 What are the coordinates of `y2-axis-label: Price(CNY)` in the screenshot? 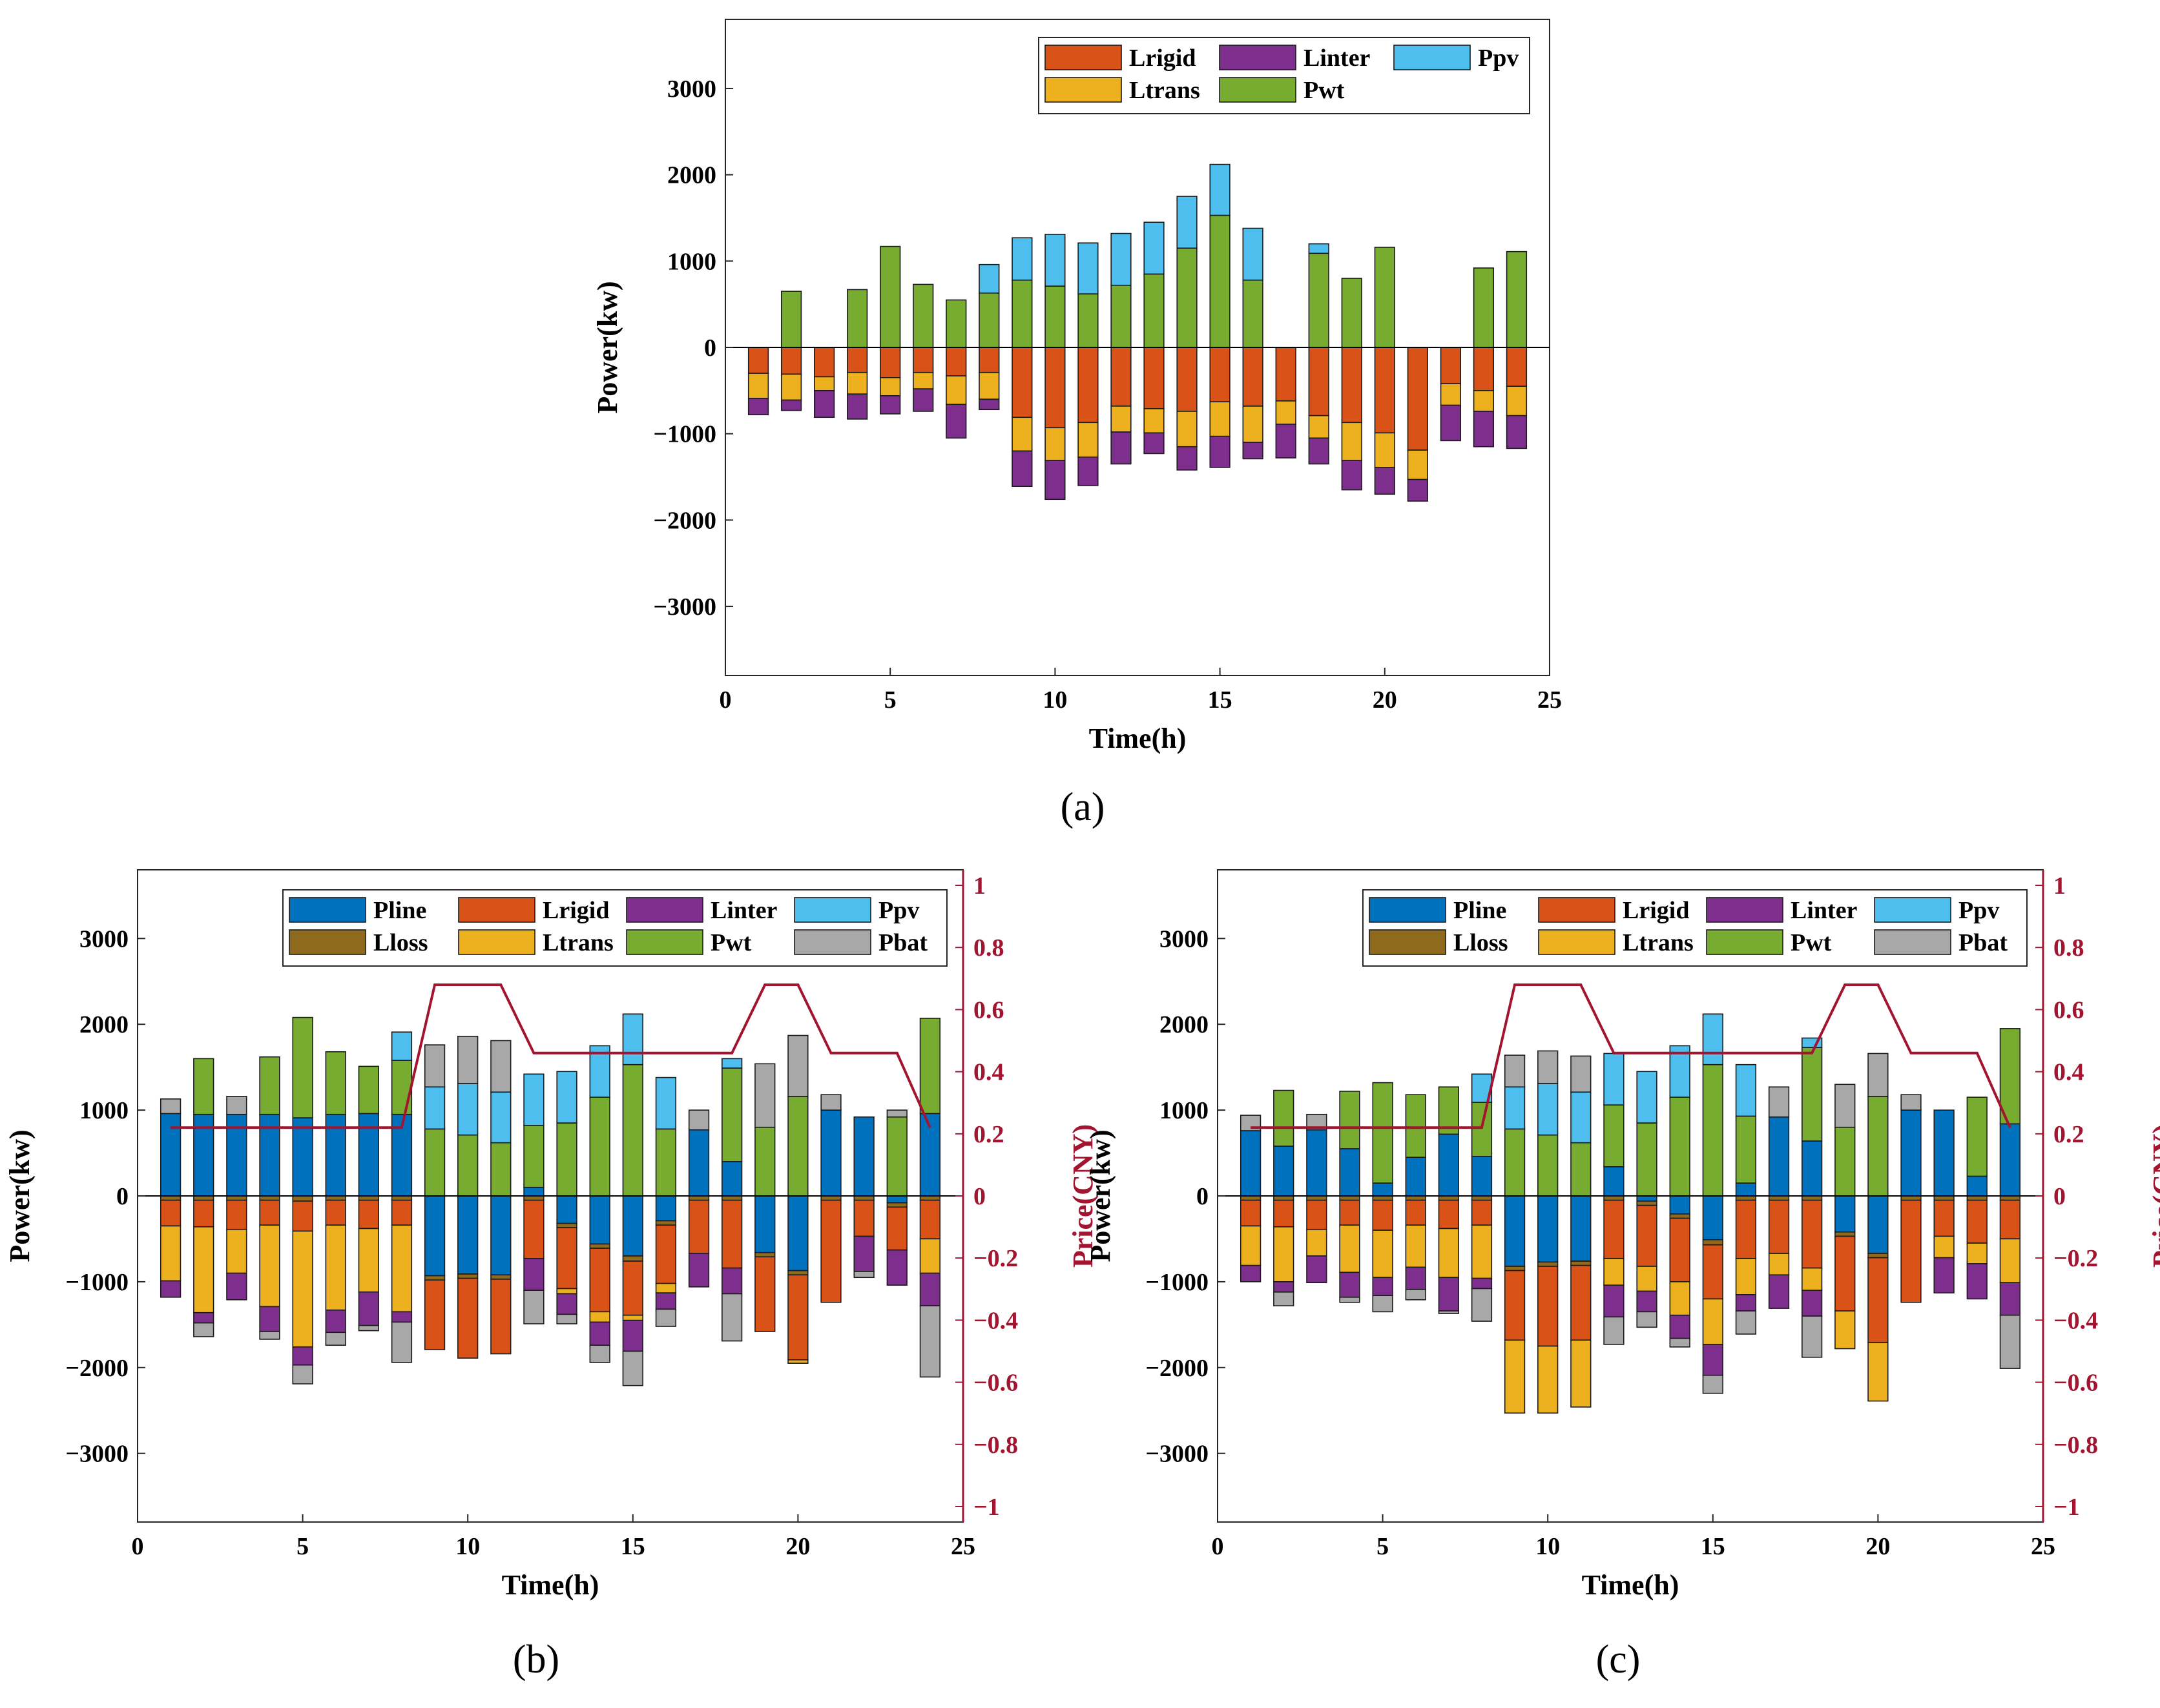 It's located at (2153, 1196).